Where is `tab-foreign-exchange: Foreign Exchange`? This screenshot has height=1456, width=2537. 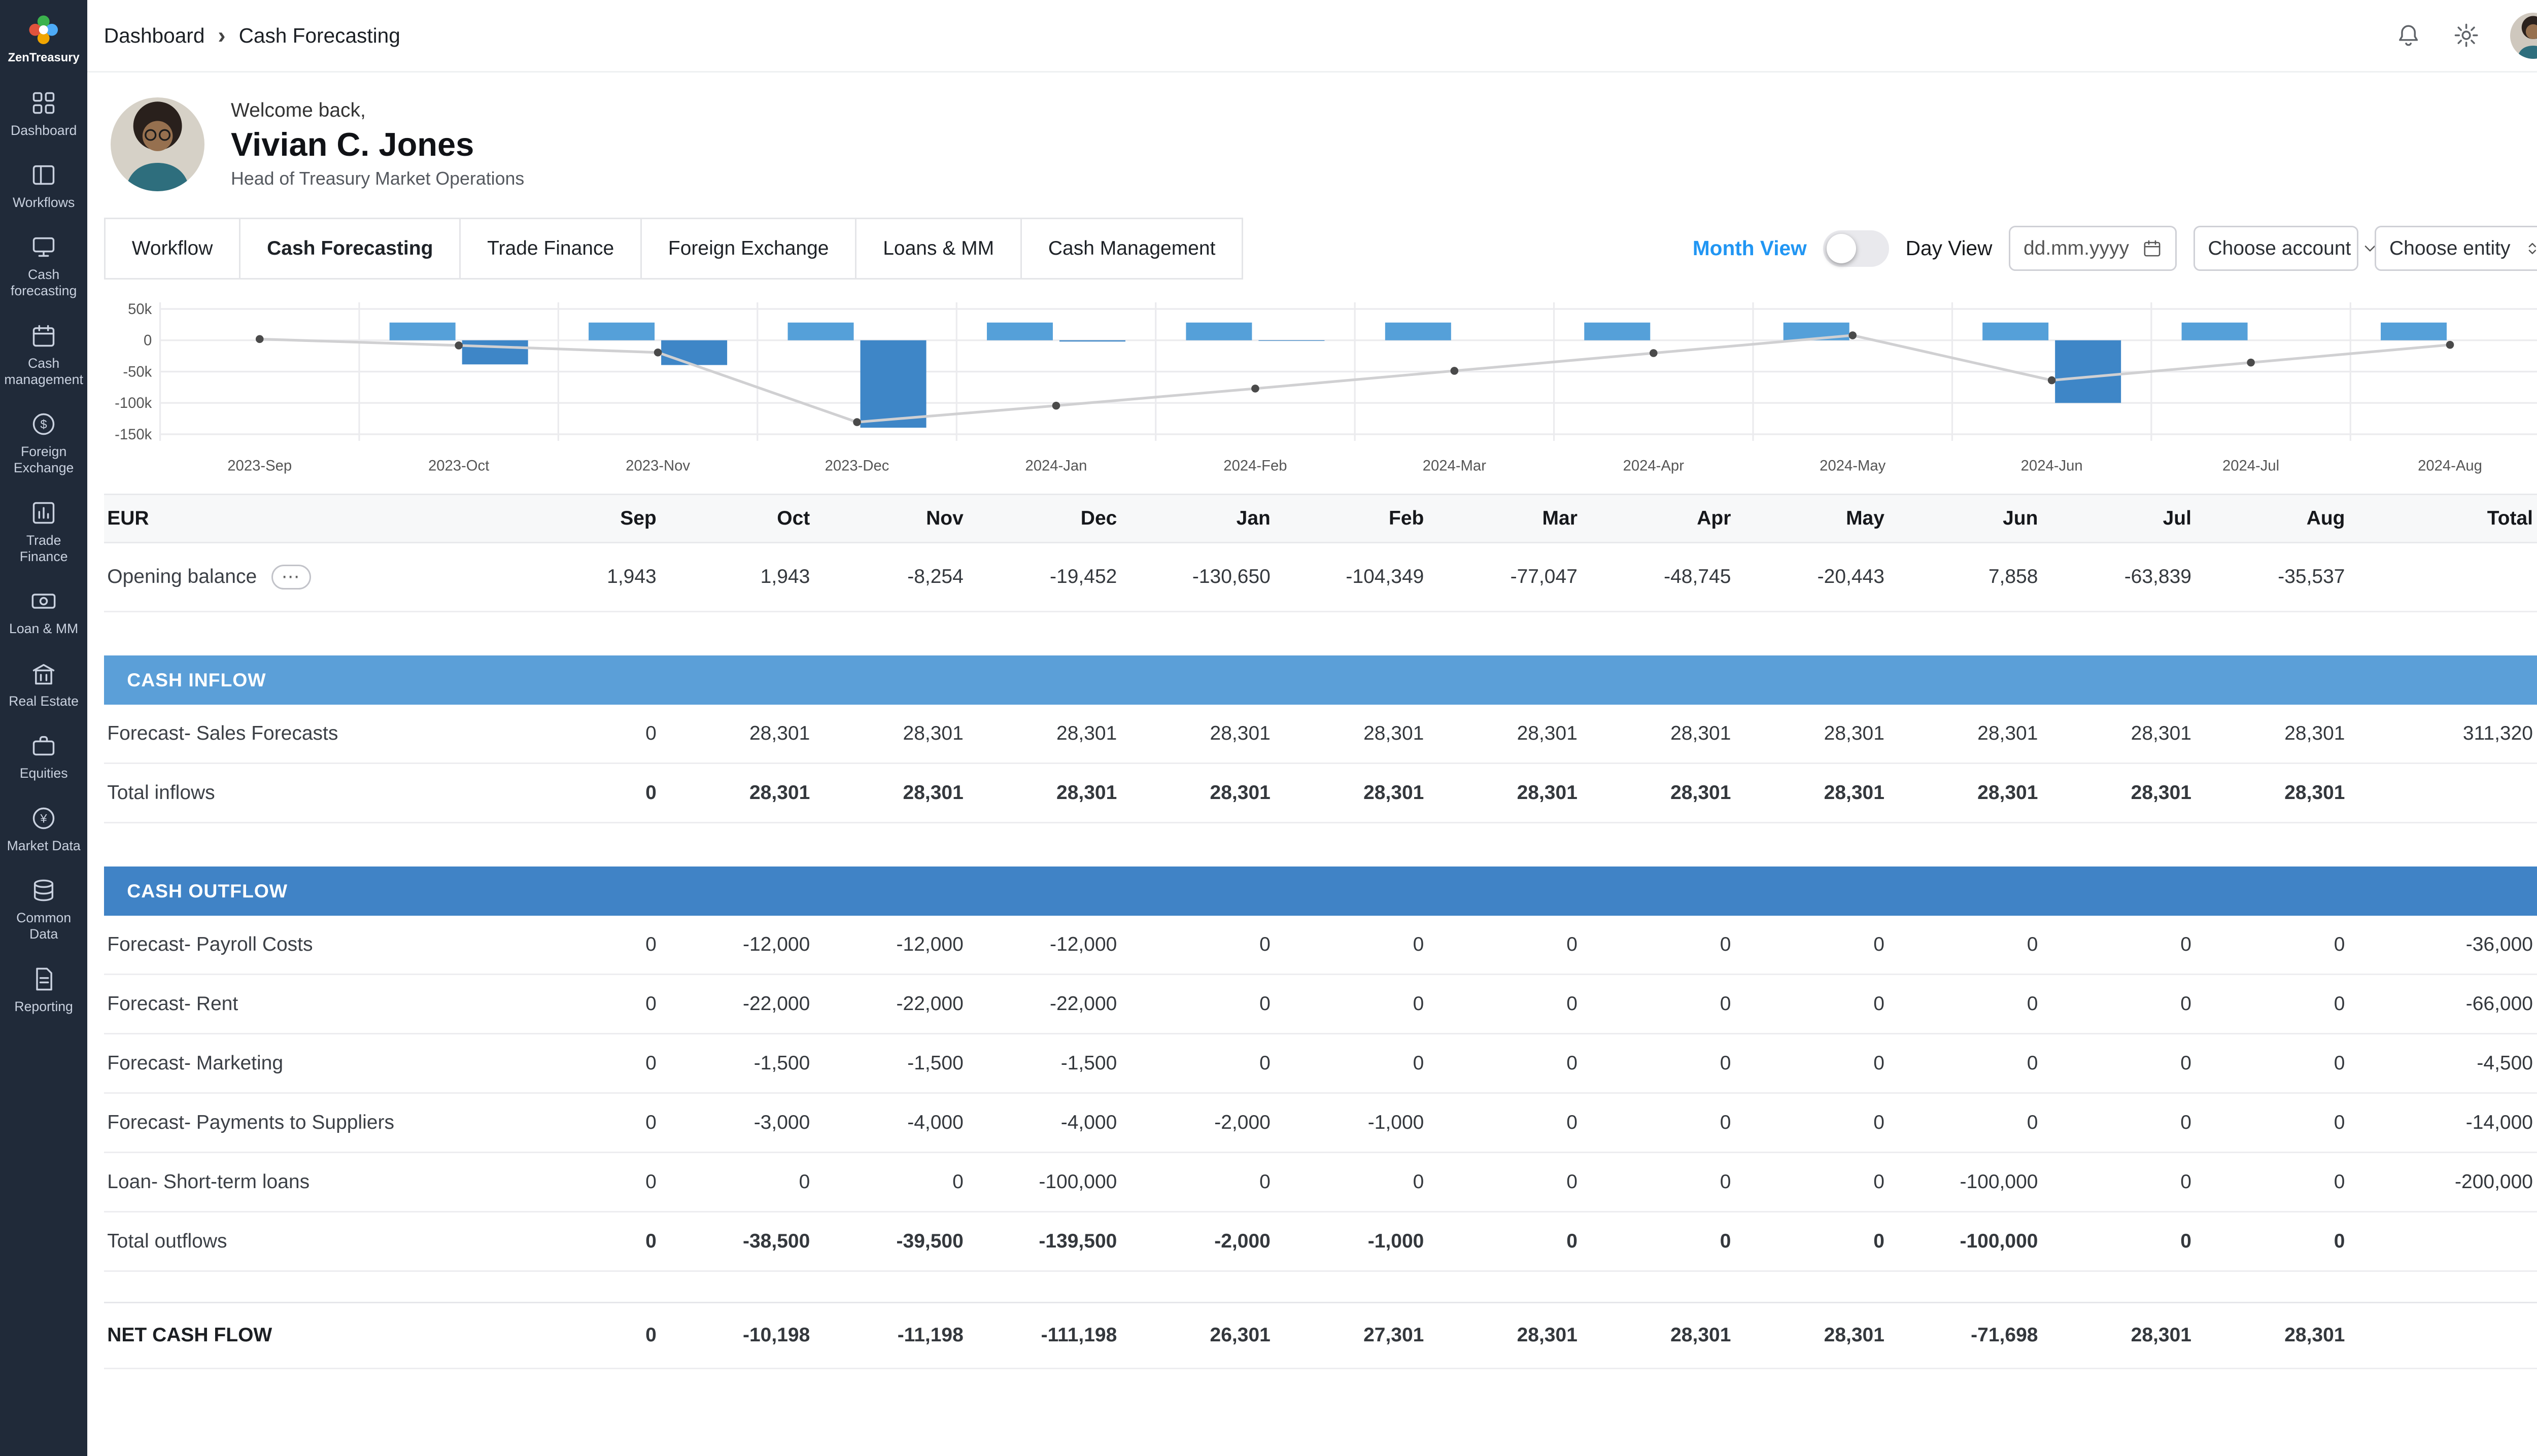 tab-foreign-exchange: Foreign Exchange is located at coordinates (748, 249).